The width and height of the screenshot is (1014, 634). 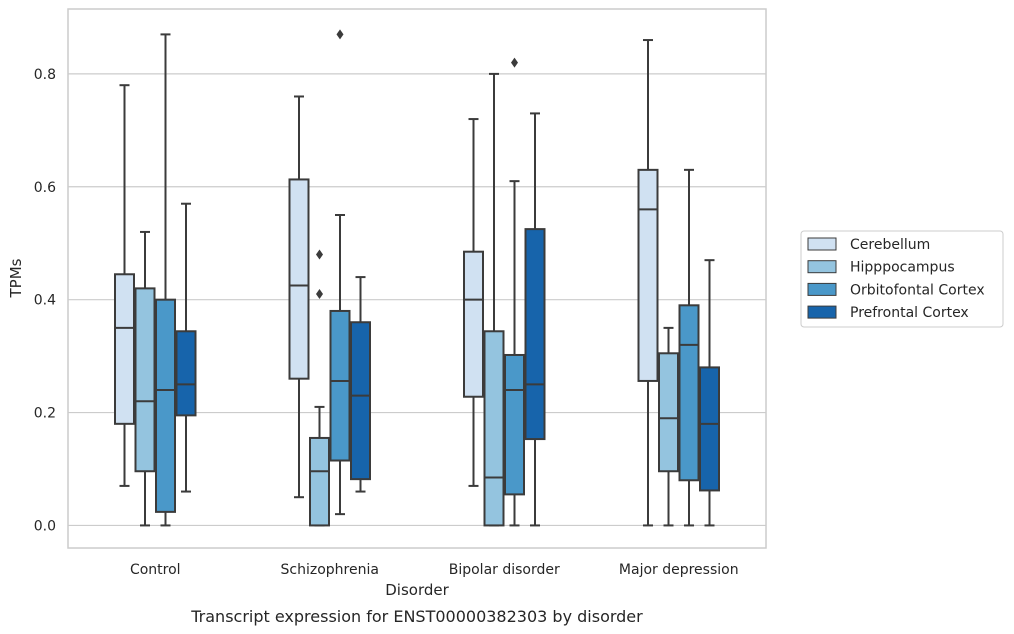 I want to click on legend-label: Prefrontal Cortex, so click(x=909, y=313).